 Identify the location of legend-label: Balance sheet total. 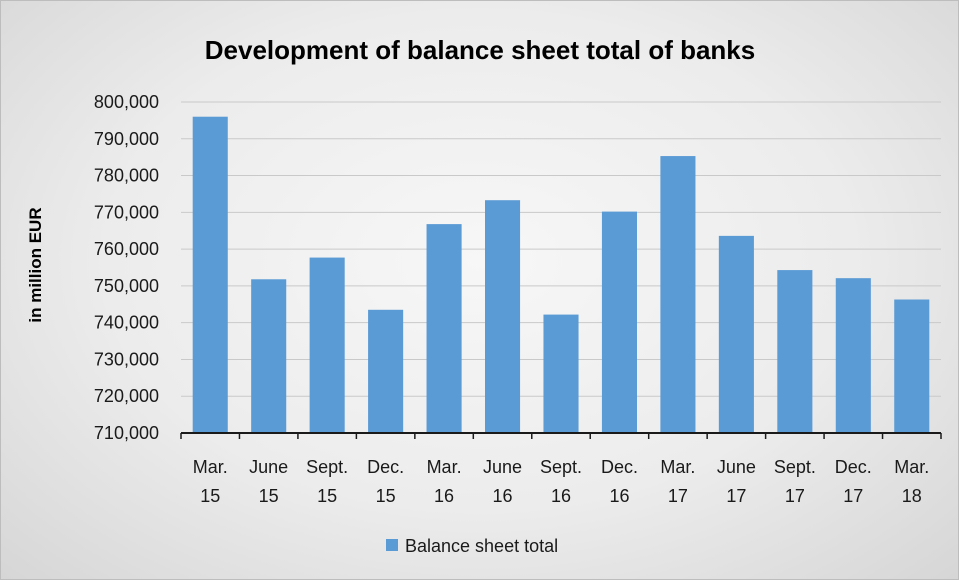
(481, 546).